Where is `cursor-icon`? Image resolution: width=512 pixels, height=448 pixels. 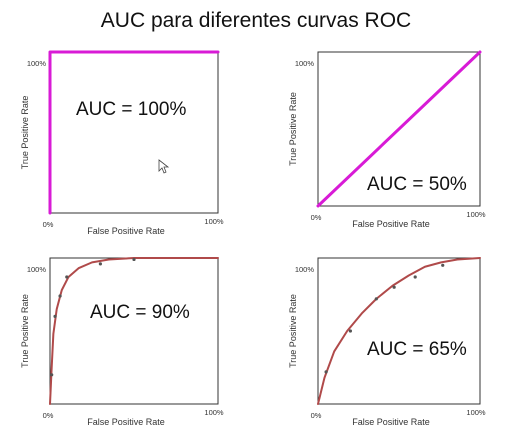 cursor-icon is located at coordinates (164, 166).